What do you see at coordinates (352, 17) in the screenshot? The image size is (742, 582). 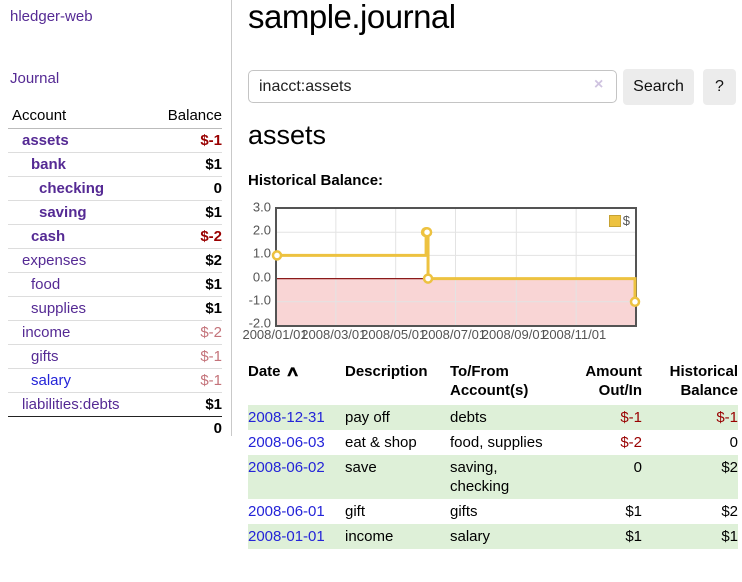 I see `page-title: sample.journal` at bounding box center [352, 17].